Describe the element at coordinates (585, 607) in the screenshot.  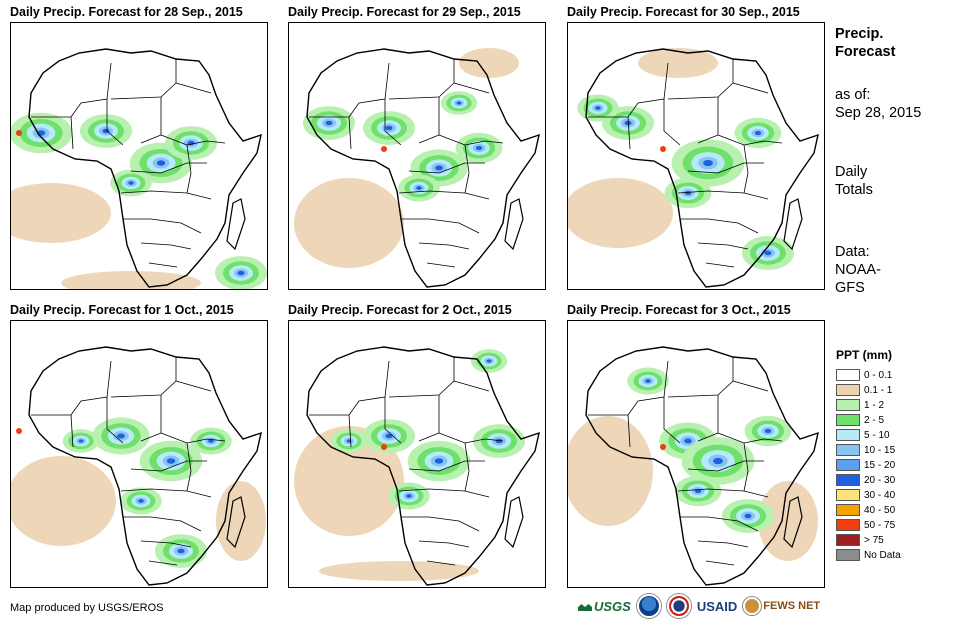
I see `usgs-wave-icon` at that location.